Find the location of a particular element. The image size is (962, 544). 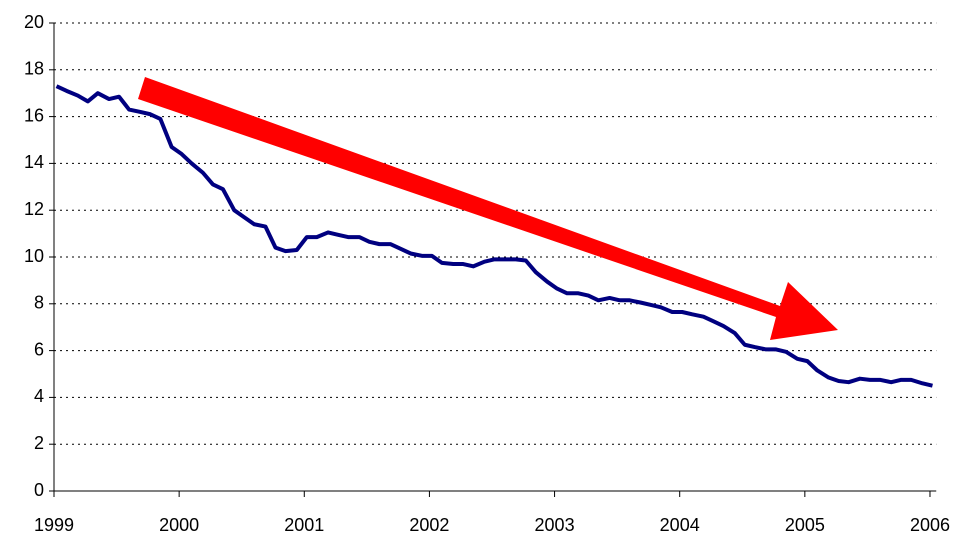

x-tick-label: 1999 is located at coordinates (54, 525).